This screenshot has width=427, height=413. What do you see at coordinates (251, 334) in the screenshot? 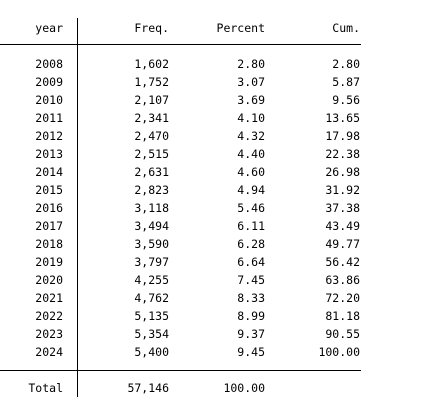
I see `row-percent: 9.37` at bounding box center [251, 334].